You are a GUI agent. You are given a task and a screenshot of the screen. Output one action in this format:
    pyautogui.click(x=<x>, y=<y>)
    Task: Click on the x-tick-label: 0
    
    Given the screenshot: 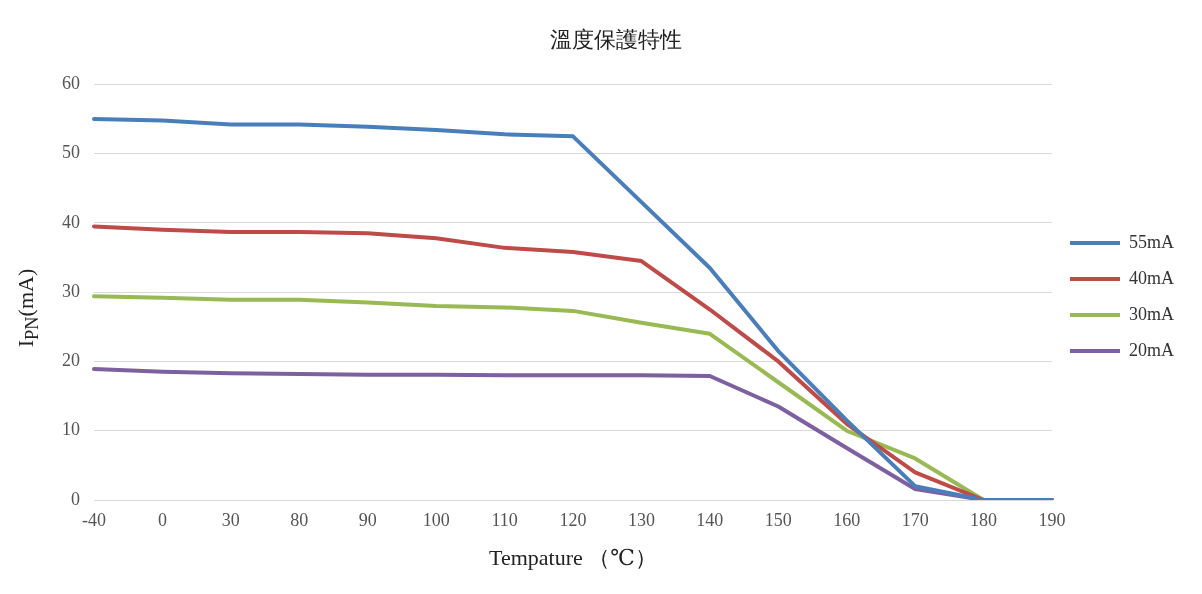 What is the action you would take?
    pyautogui.click(x=162, y=519)
    